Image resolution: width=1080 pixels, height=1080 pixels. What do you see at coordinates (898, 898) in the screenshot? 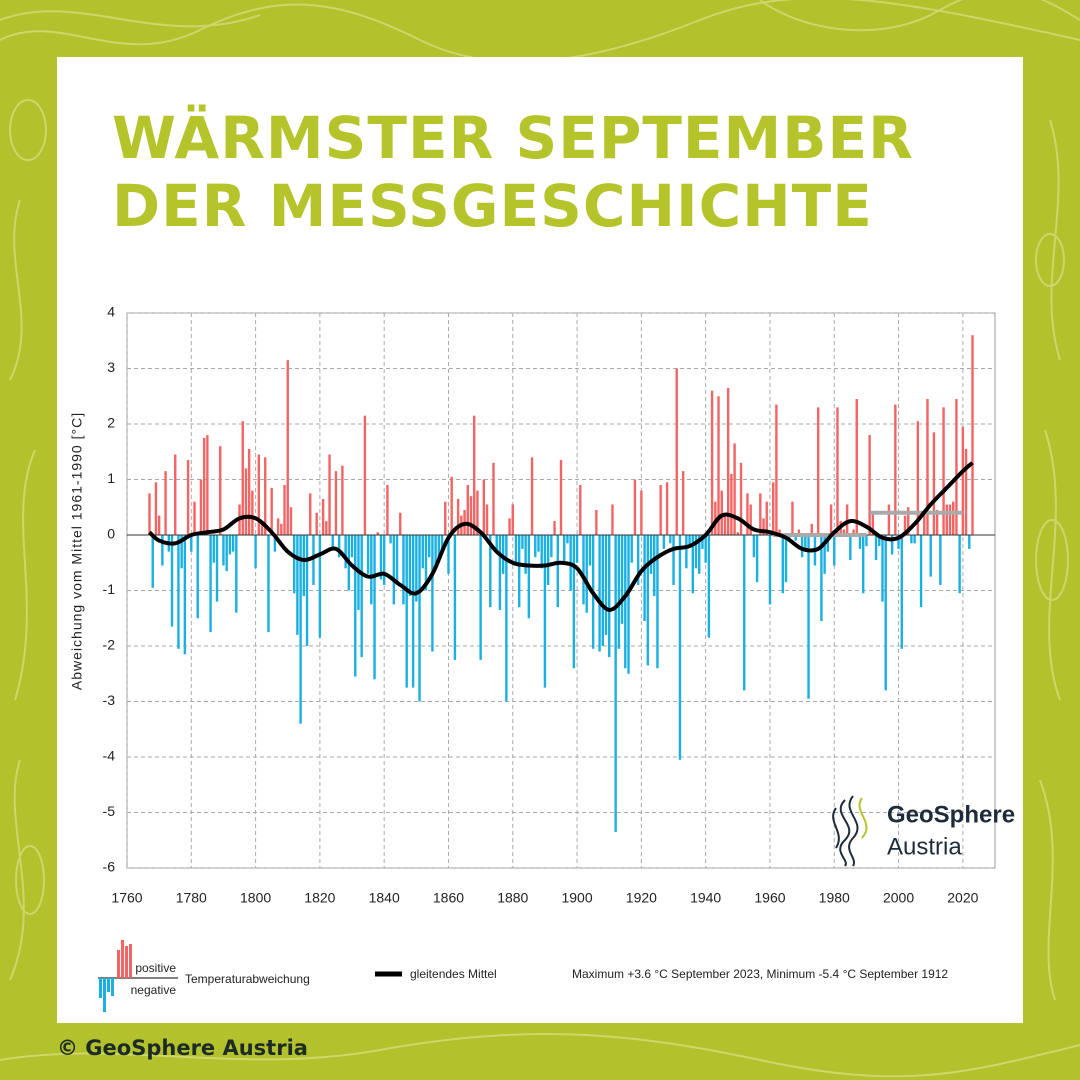
I see `x-tick-label: 2000` at bounding box center [898, 898].